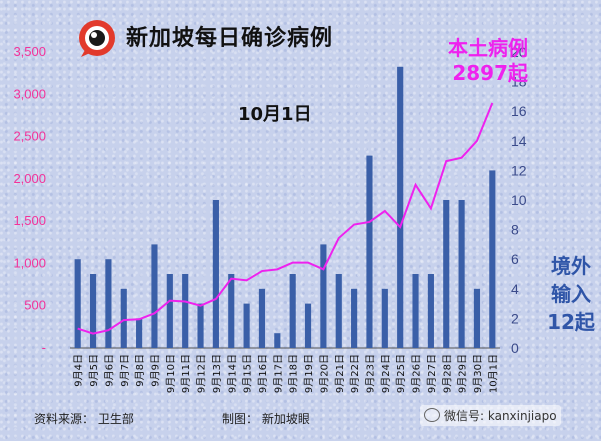  I want to click on left-axis-tick-label: 1,000, so click(29, 262).